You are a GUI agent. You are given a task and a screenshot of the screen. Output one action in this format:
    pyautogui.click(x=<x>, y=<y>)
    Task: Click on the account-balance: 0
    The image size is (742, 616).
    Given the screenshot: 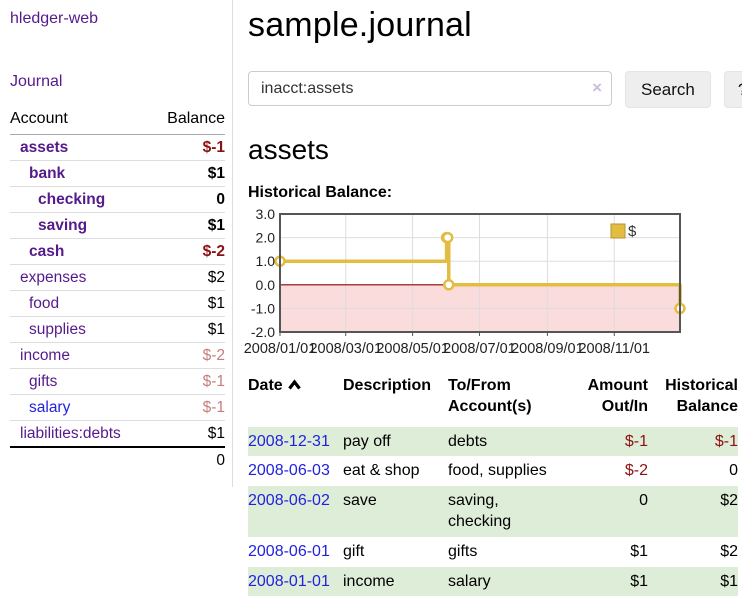 What is the action you would take?
    pyautogui.click(x=188, y=199)
    